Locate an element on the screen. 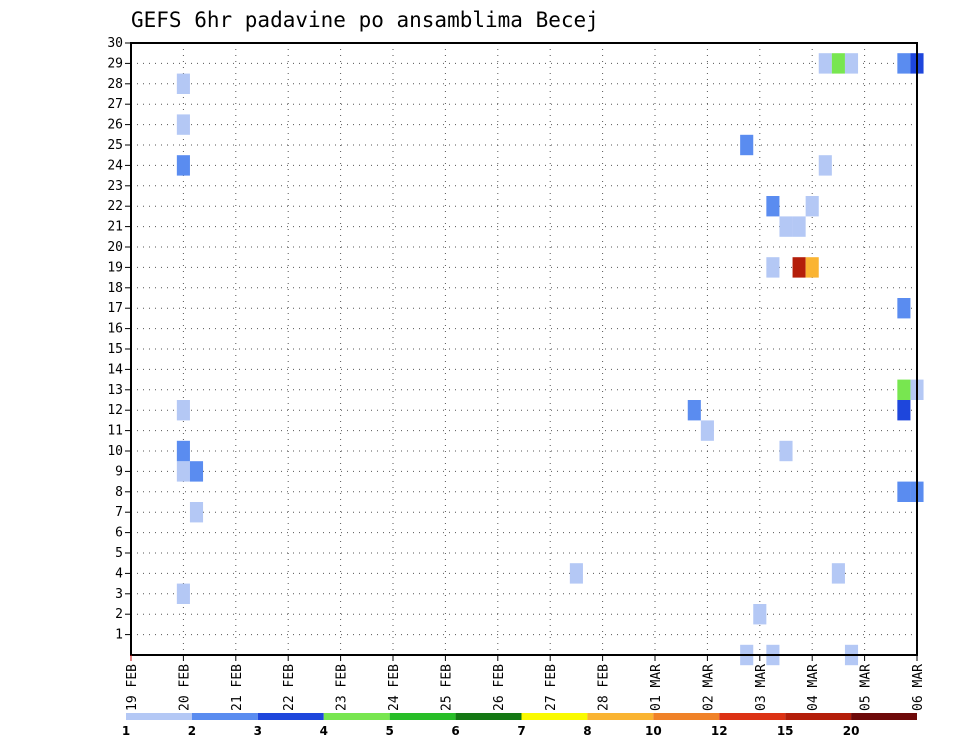 This screenshot has height=742, width=960. colorbar-tick-label: 7 is located at coordinates (521, 731).